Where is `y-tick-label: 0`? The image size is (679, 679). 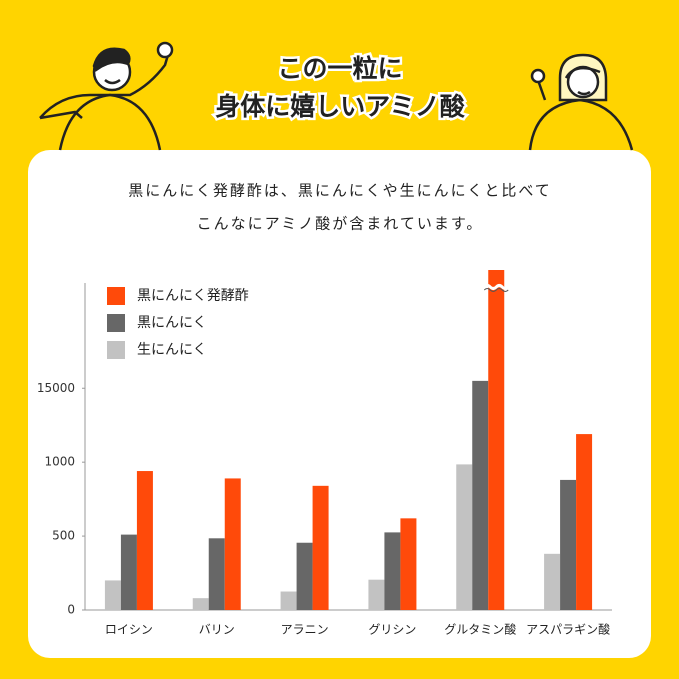 y-tick-label: 0 is located at coordinates (71, 610).